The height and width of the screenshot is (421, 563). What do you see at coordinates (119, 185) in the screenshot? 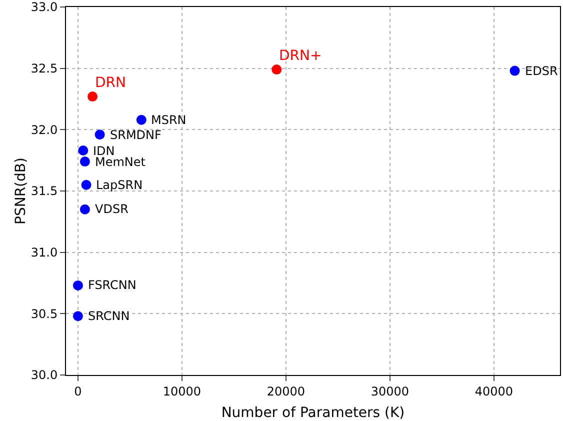
I see `annotation: LapSRN` at bounding box center [119, 185].